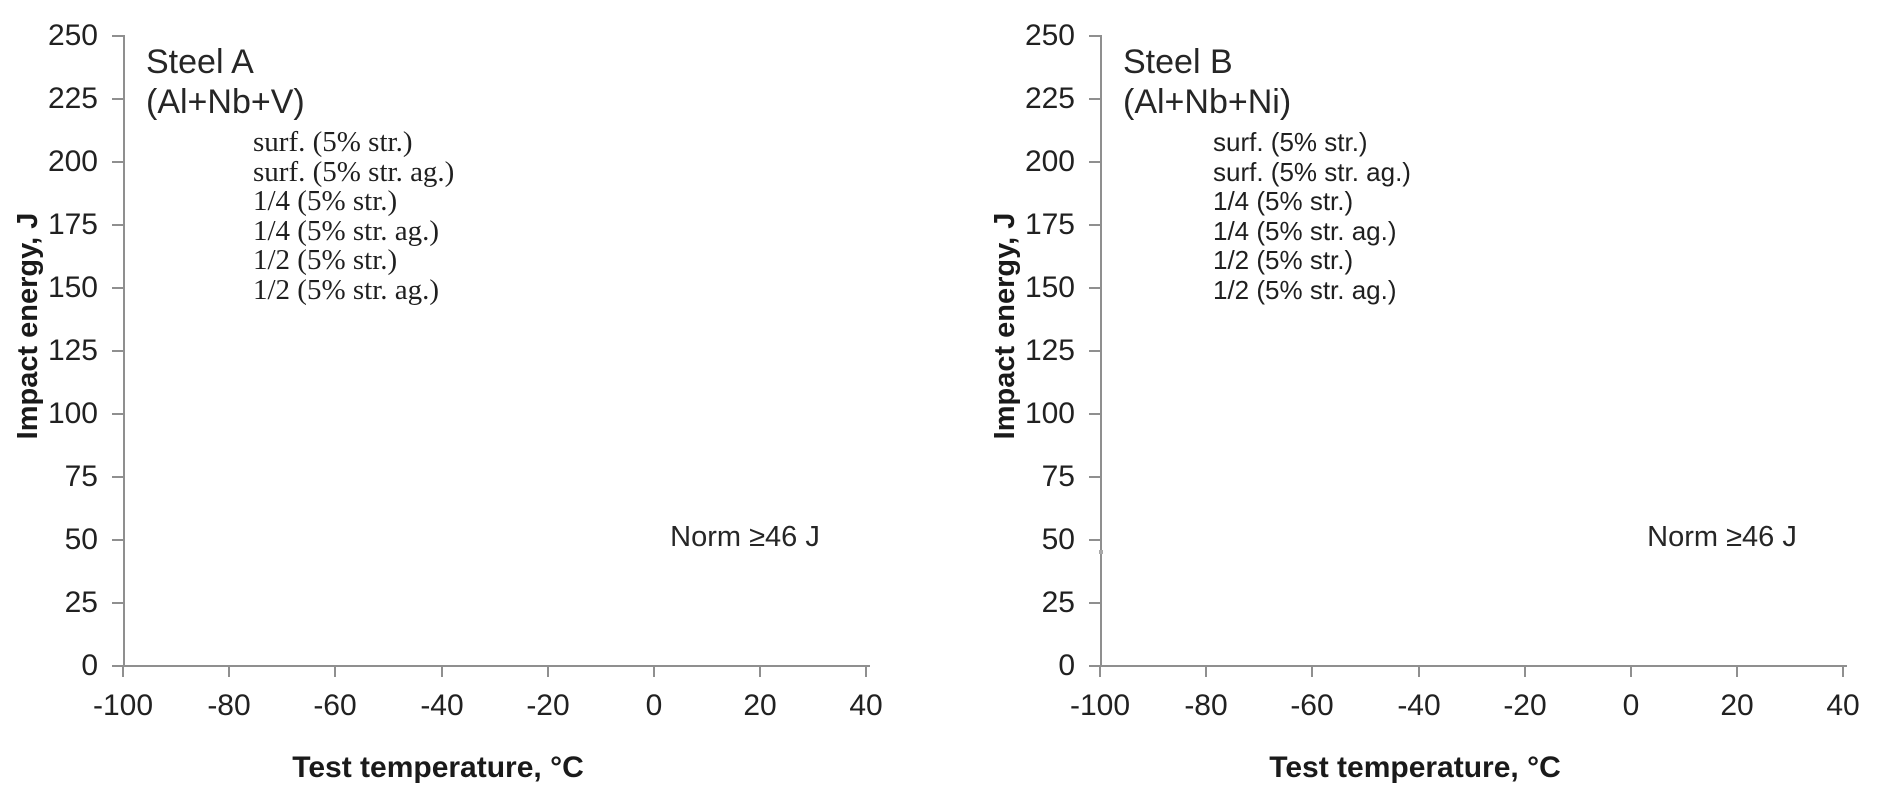  Describe the element at coordinates (225, 102) in the screenshot. I see `chart-title-line2: (Al+Nb+V)` at that location.